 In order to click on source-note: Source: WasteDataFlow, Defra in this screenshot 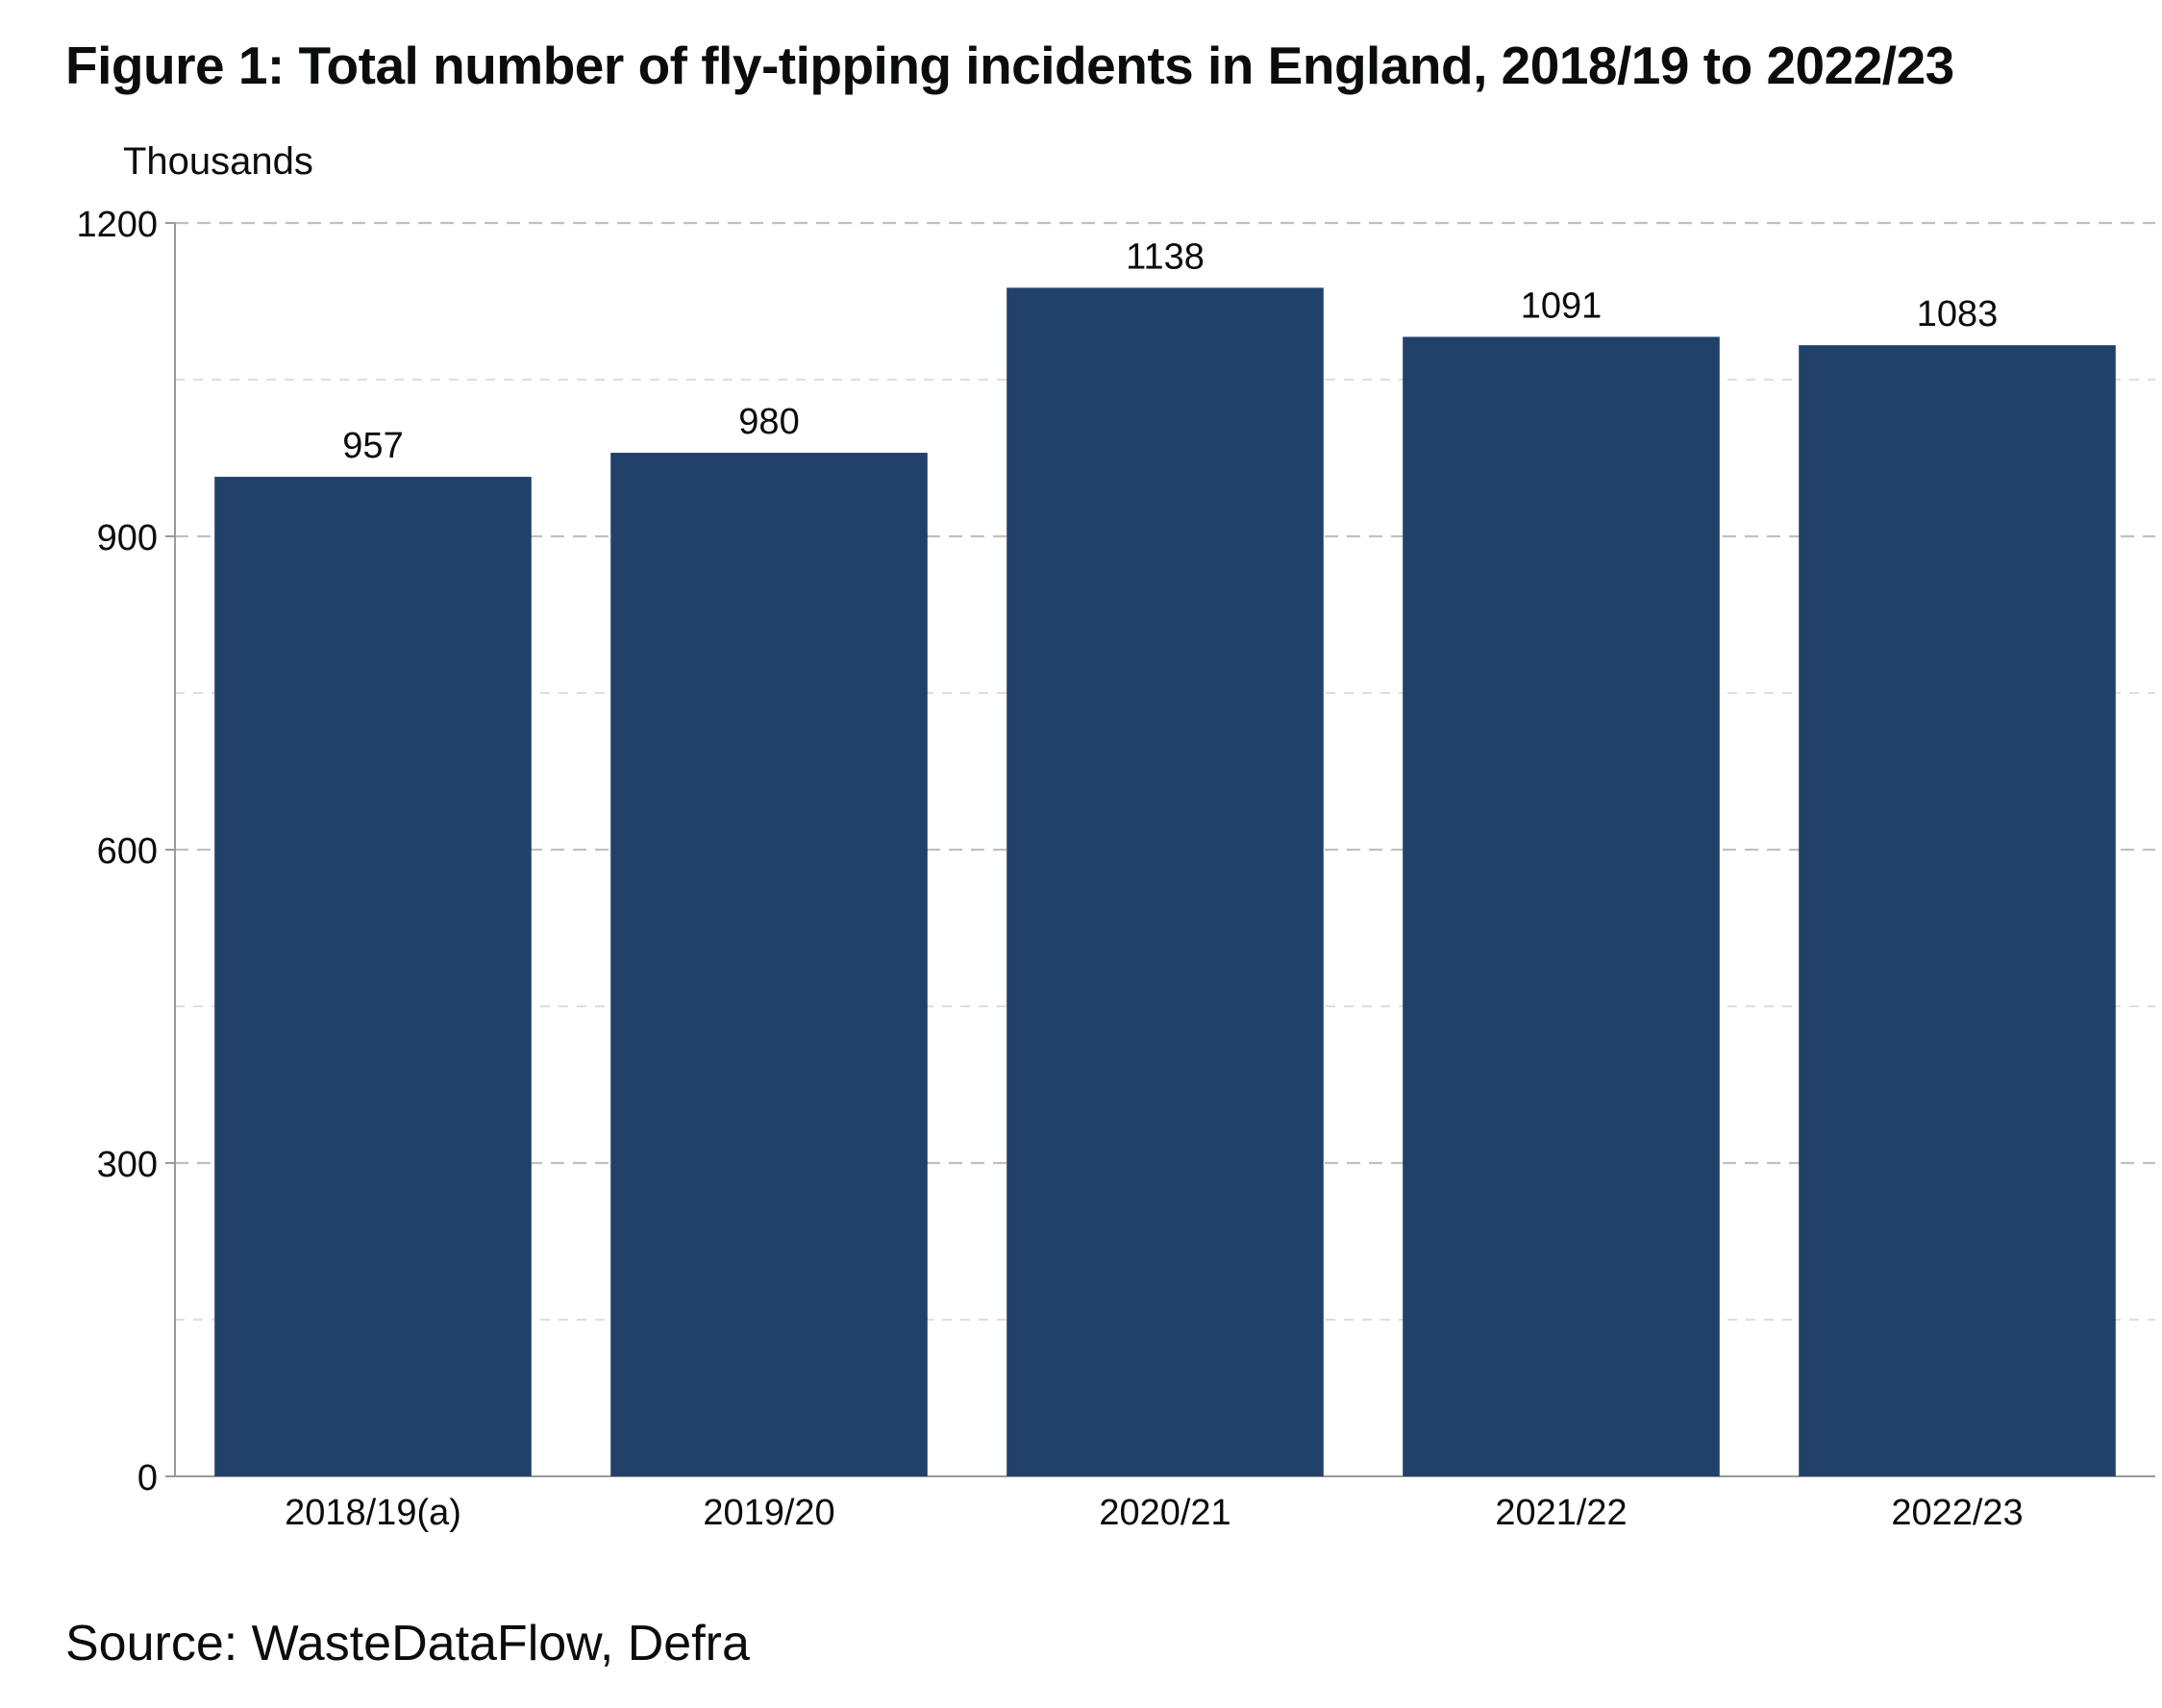, I will do `click(408, 1644)`.